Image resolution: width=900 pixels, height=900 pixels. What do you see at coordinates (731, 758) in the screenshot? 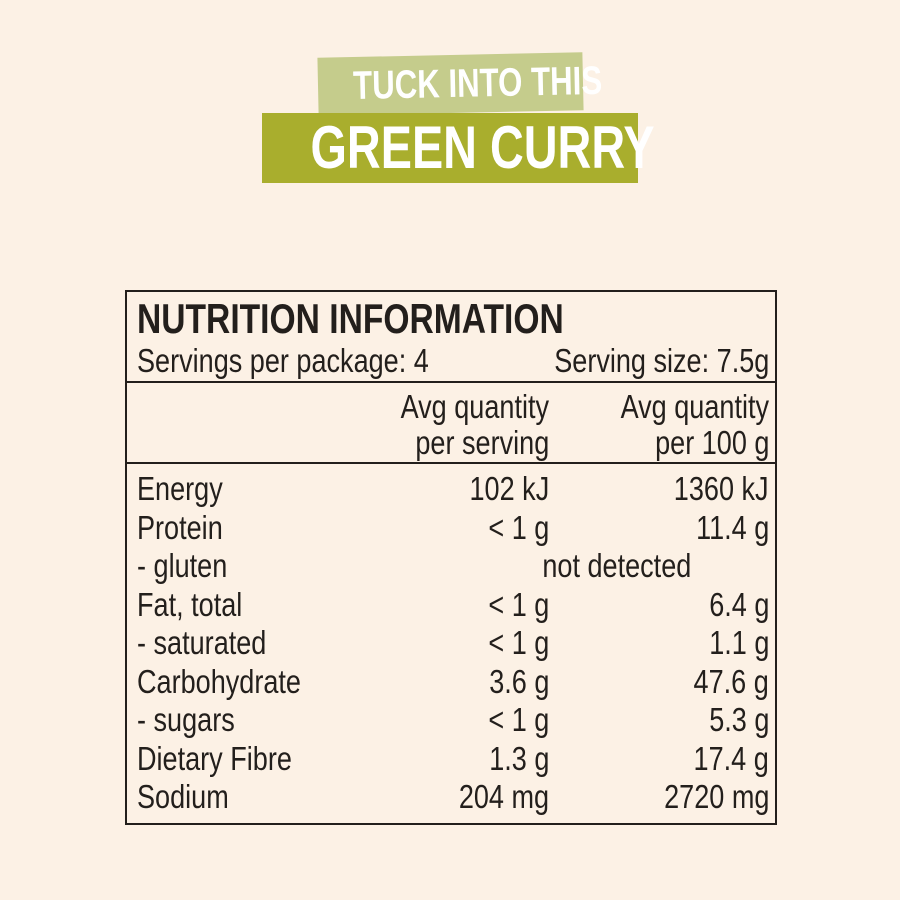
I see `nutrient-per-100g: 17.4 g` at bounding box center [731, 758].